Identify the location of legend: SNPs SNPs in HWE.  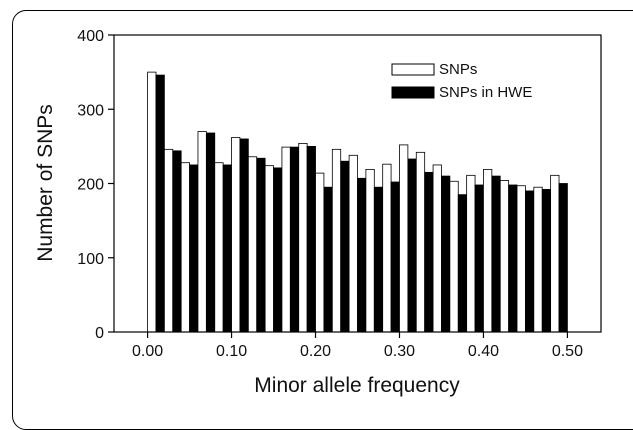
(462, 81).